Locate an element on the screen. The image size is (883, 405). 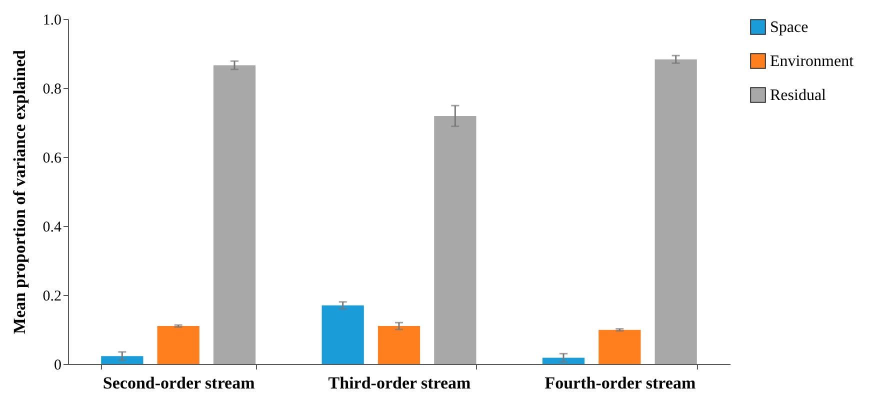
y-tick-label: 0.2 is located at coordinates (52, 296).